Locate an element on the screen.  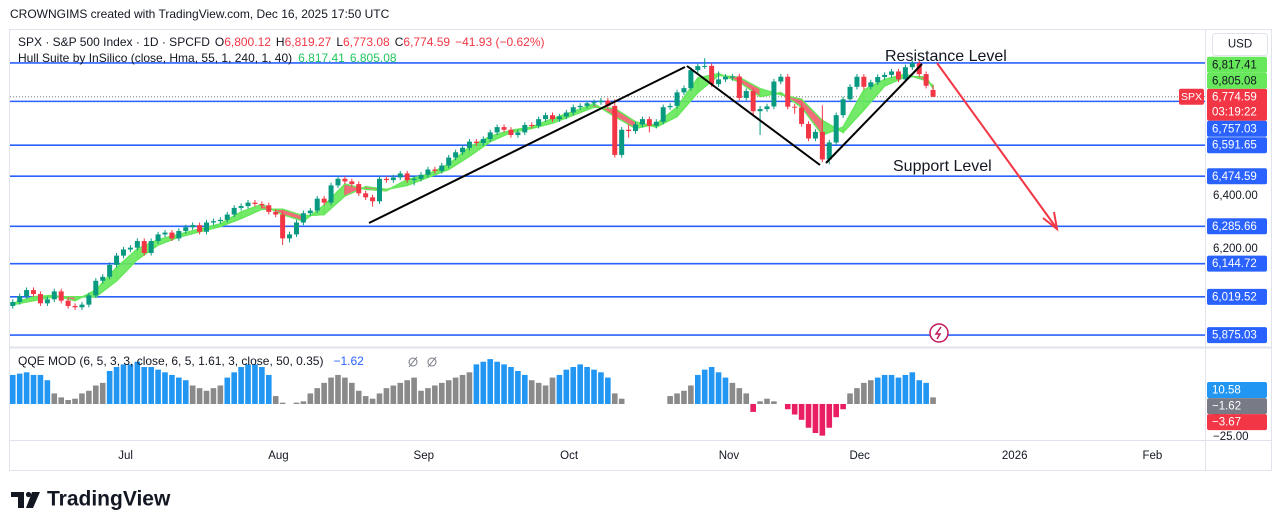
hidden-icon-slash is located at coordinates (413, 362).